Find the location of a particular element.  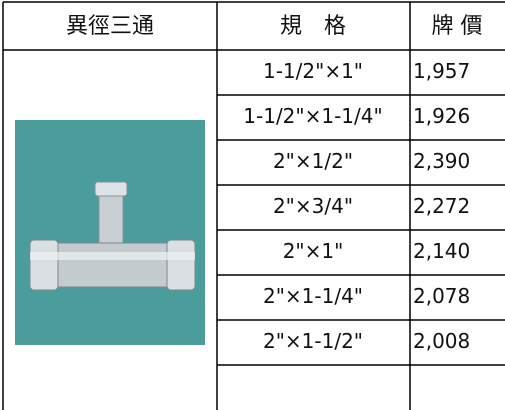

spec-cell: 2"×1-1/4" is located at coordinates (313, 296).